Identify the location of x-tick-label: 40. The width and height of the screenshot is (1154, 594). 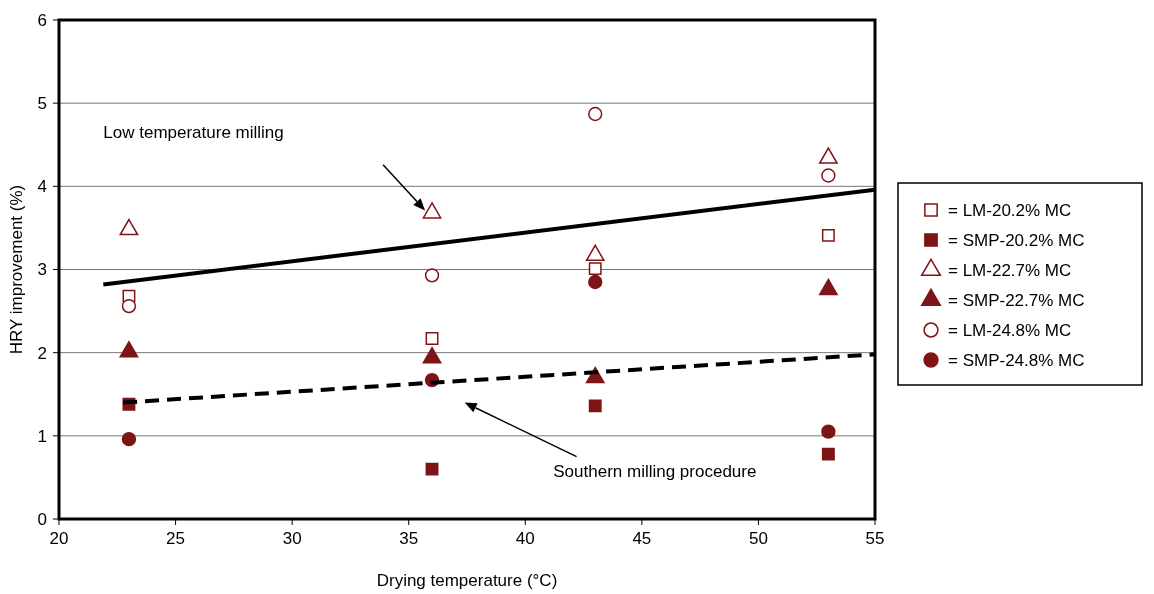
(525, 538).